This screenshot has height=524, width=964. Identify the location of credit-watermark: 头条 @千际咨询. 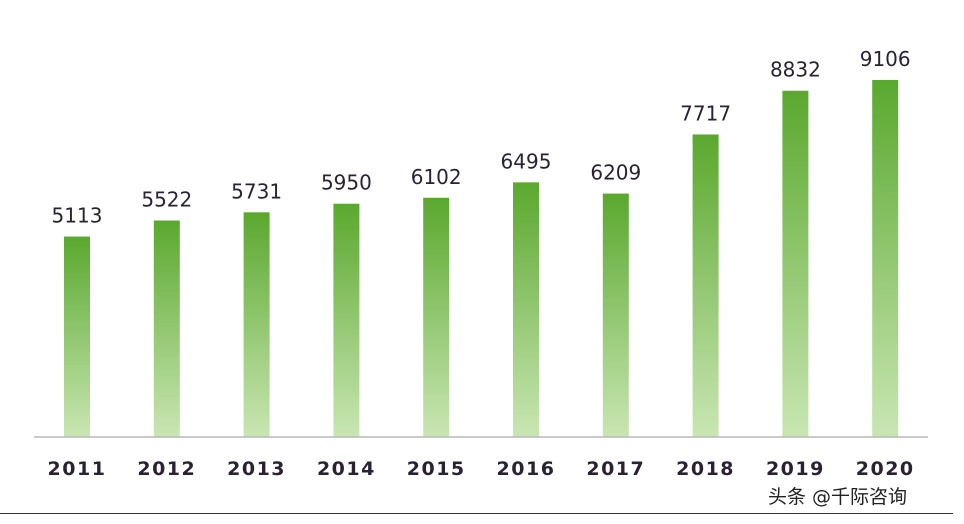
(838, 497).